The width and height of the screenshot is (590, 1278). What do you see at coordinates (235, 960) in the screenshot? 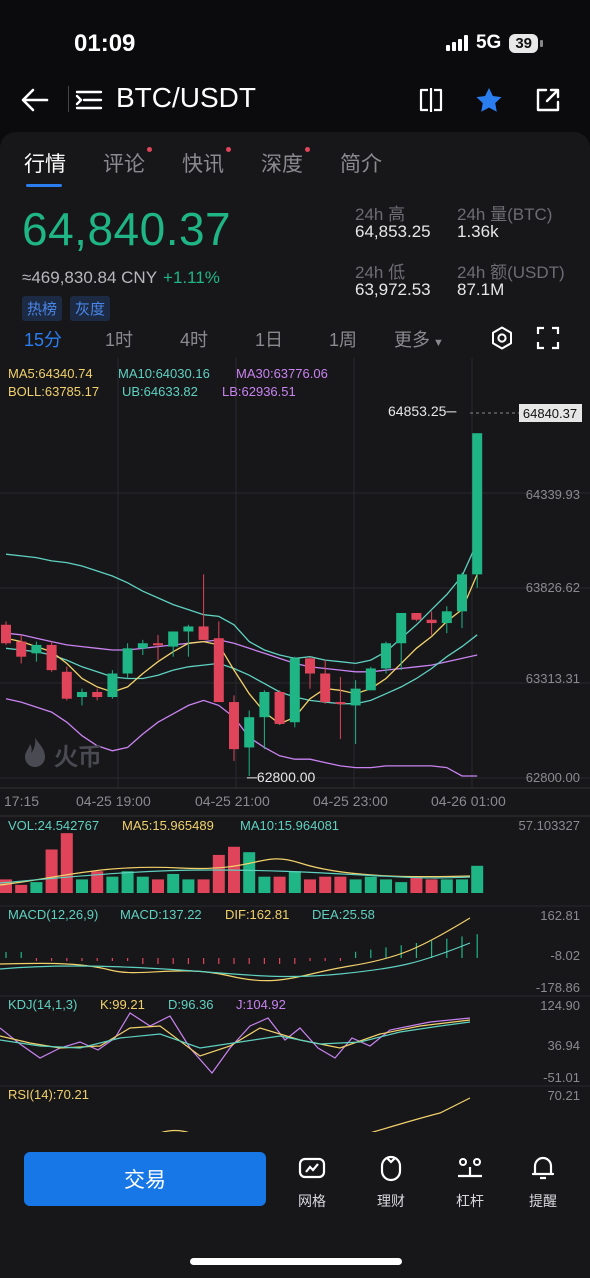
I see `macd-dea-line` at bounding box center [235, 960].